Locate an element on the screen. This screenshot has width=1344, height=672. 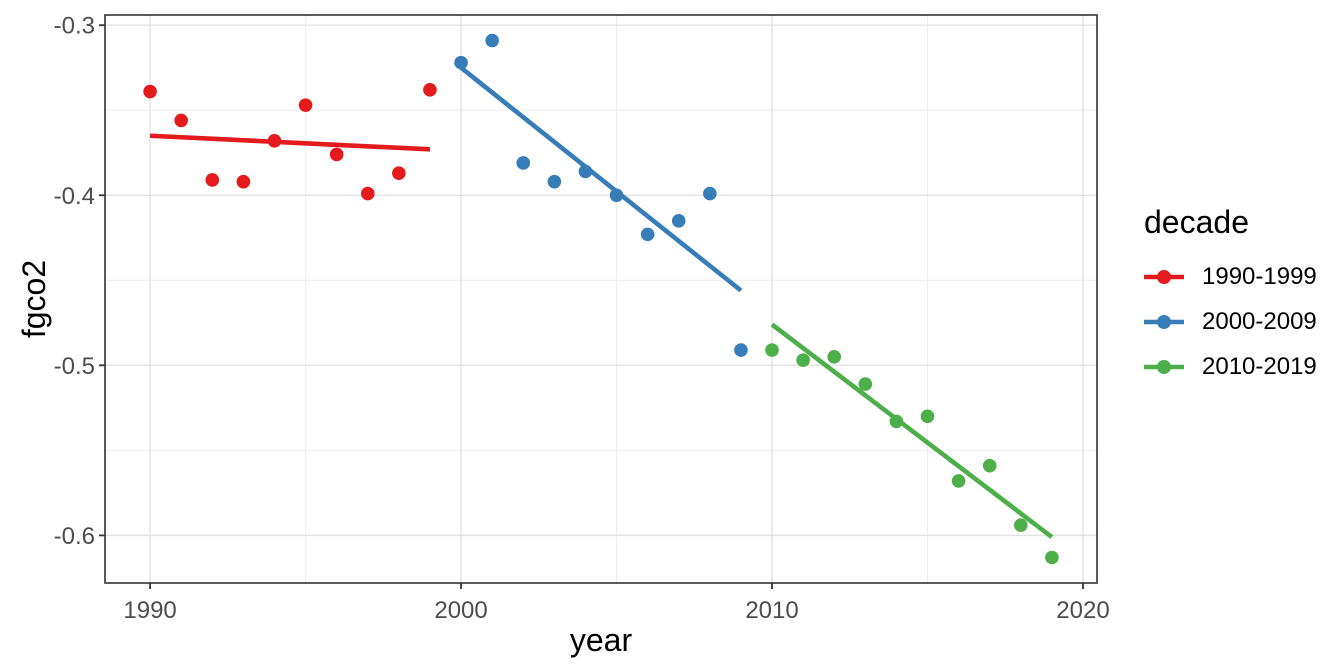
point-2002 is located at coordinates (523, 163).